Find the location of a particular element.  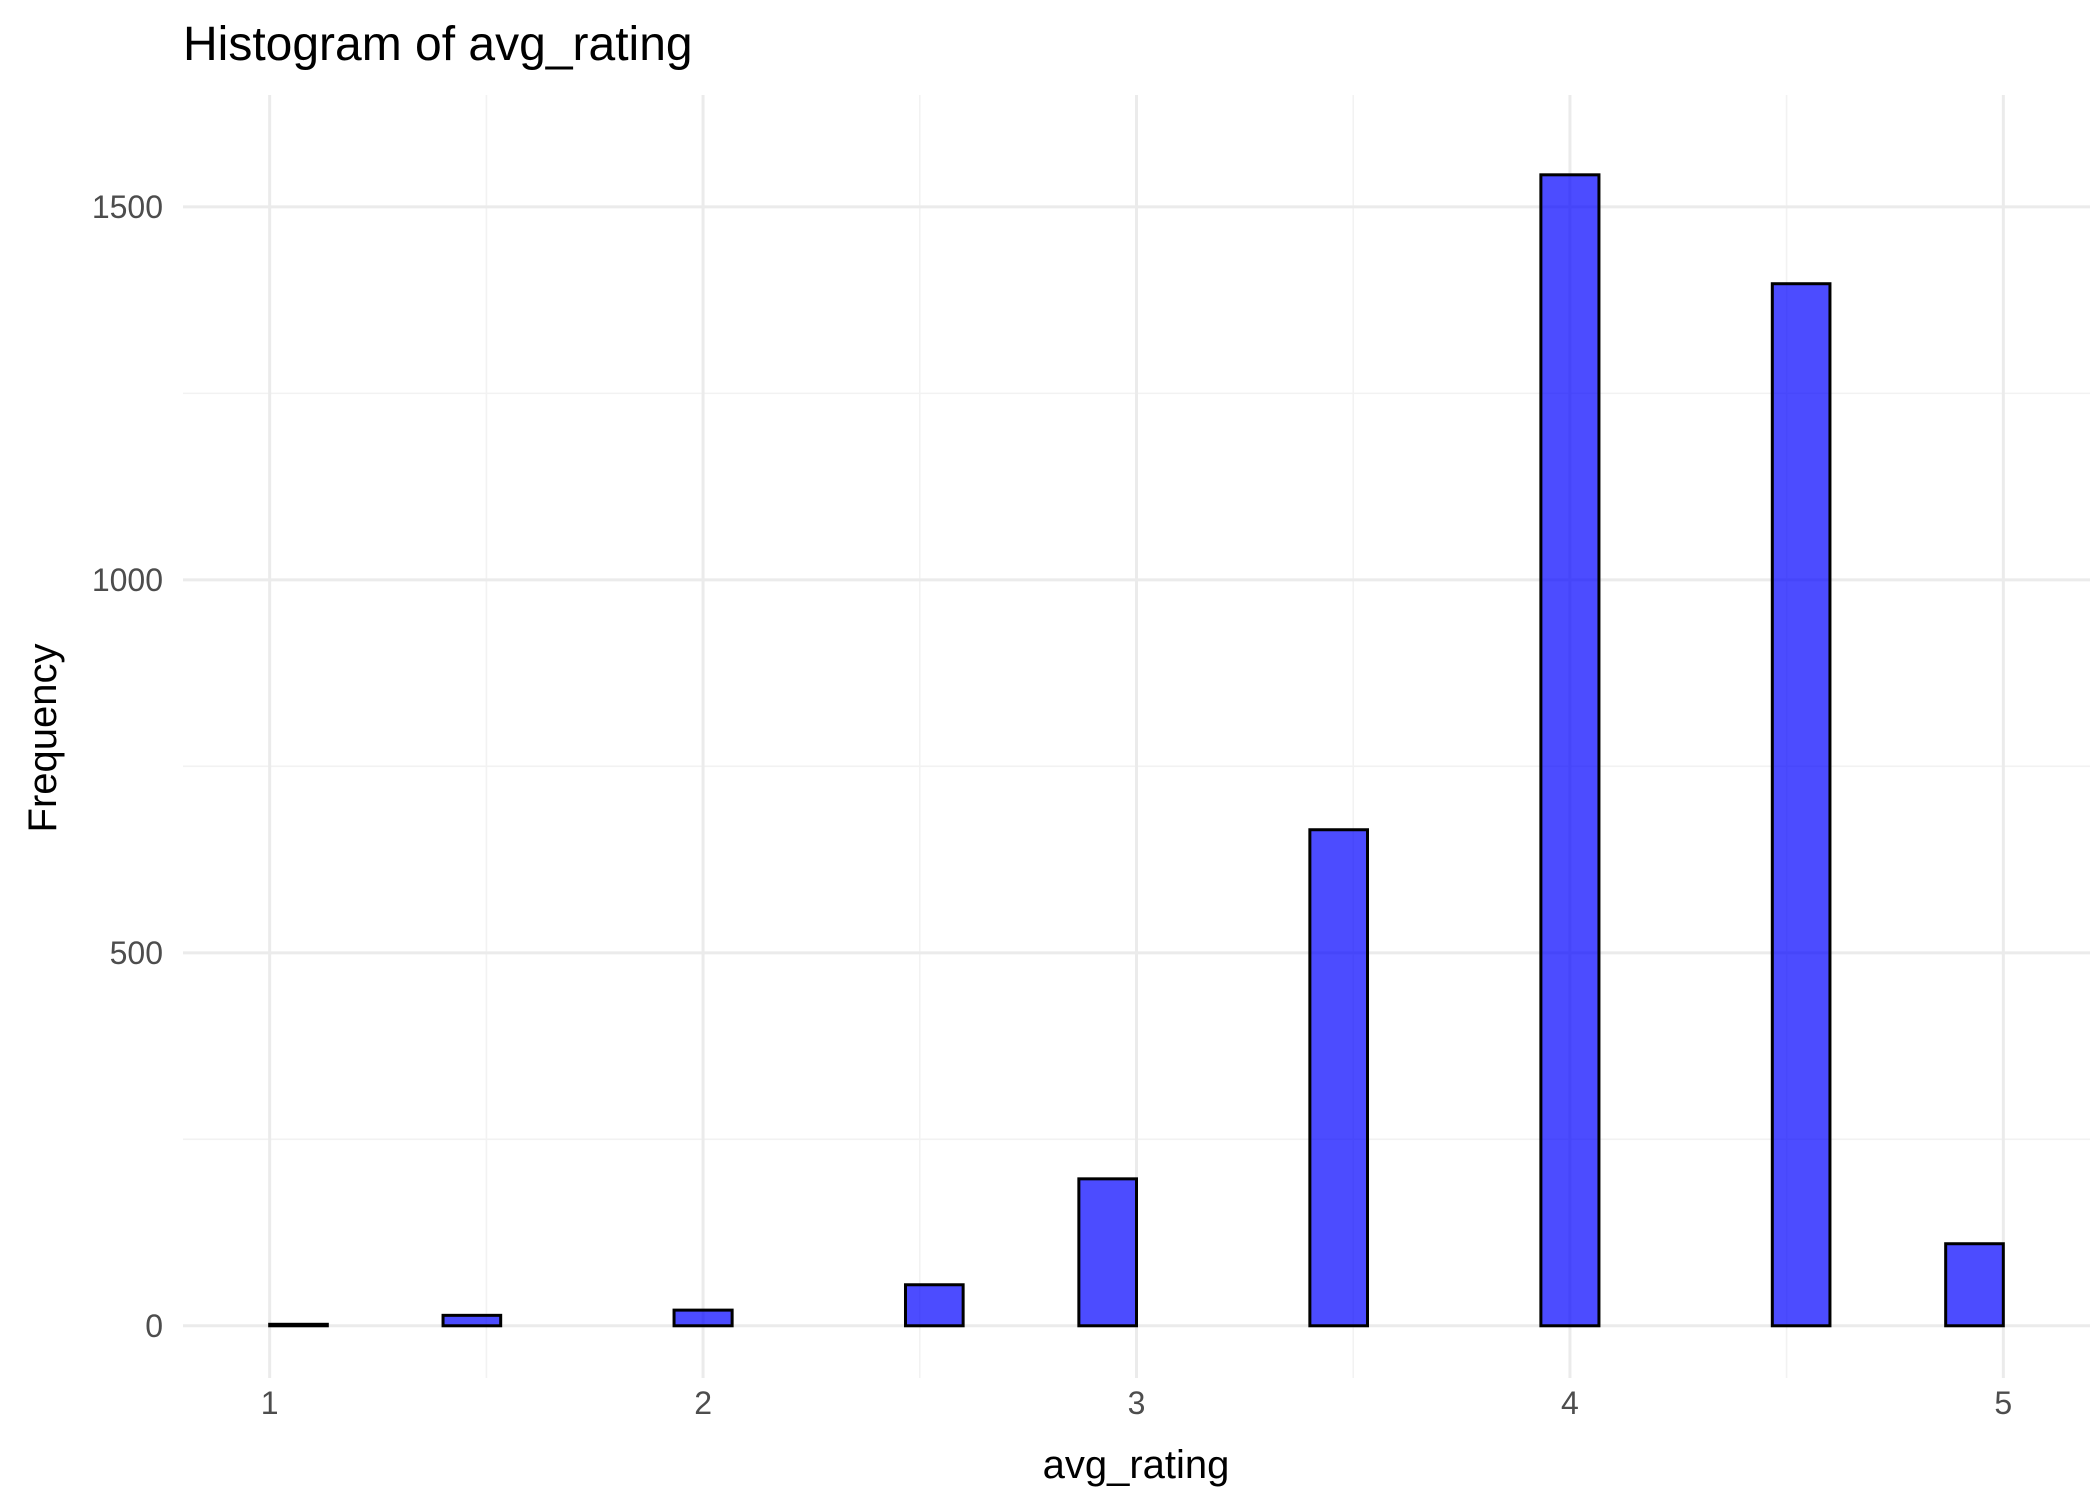

x-tick-label: 3 is located at coordinates (1137, 1403).